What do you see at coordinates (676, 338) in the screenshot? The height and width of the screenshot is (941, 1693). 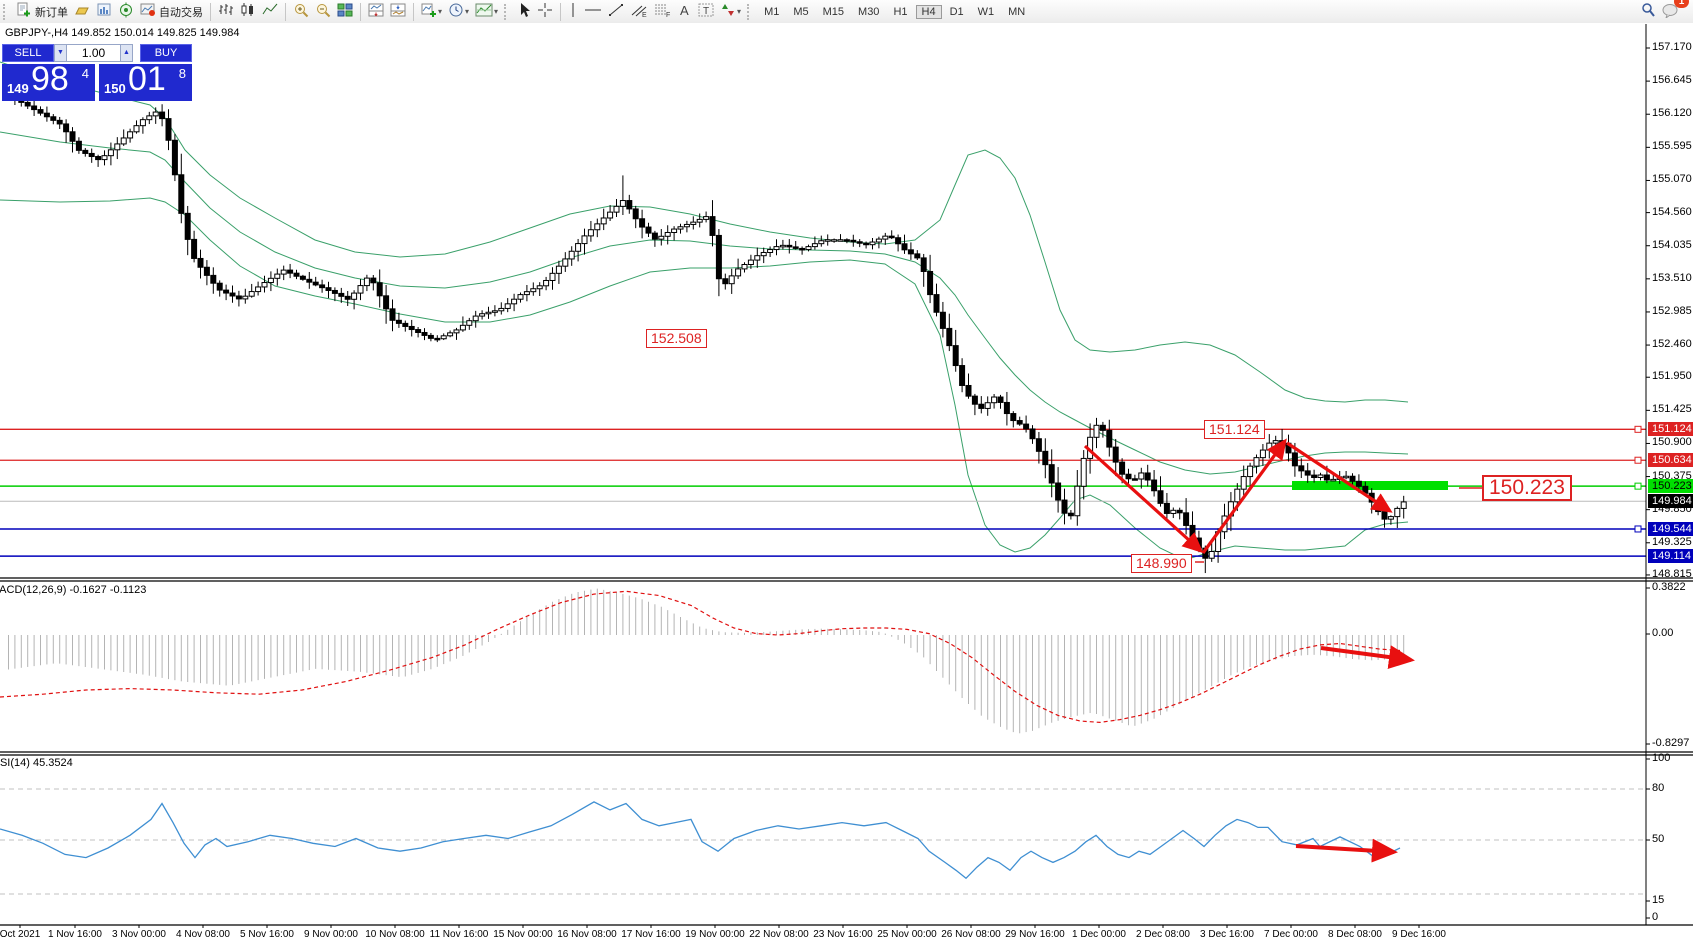 I see `price-annotation: 152.508` at bounding box center [676, 338].